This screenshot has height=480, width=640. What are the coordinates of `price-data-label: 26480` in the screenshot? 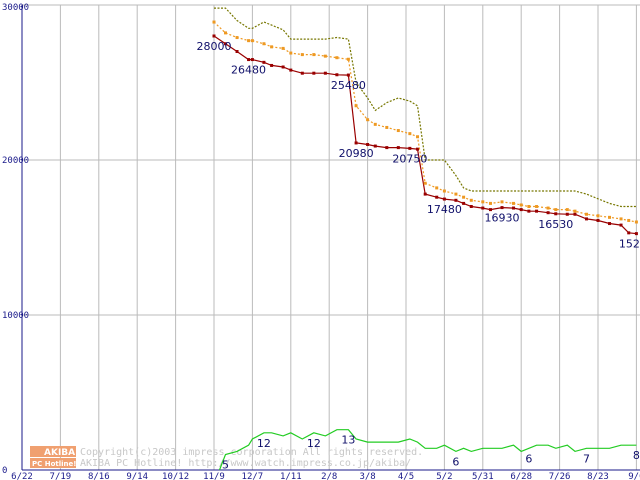 It's located at (248, 70).